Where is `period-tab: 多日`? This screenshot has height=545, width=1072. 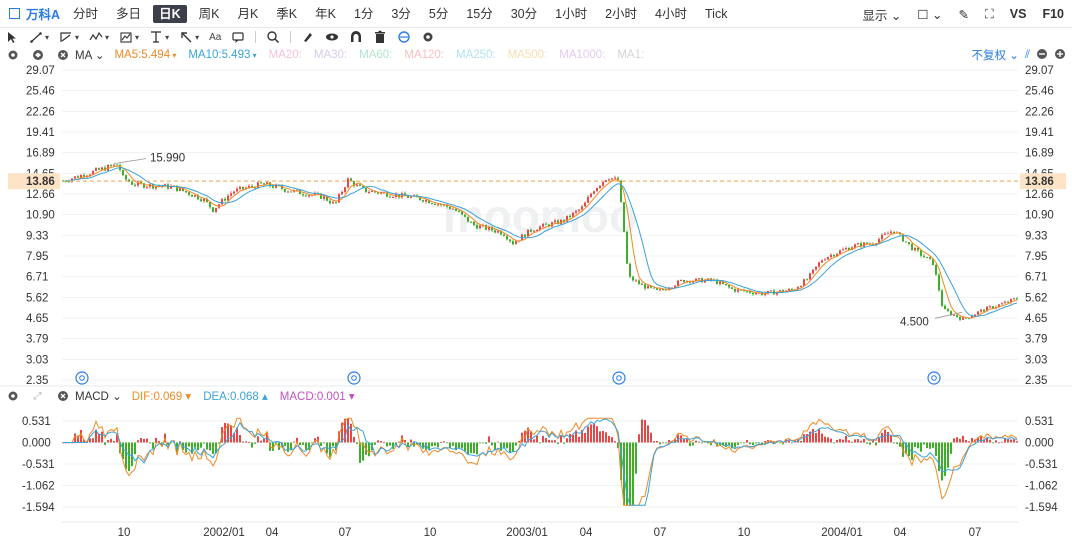
period-tab: 多日 is located at coordinates (129, 13).